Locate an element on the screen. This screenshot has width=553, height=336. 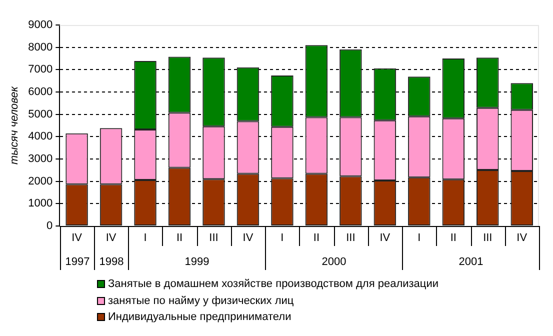
text: 2000 is located at coordinates (334, 262).